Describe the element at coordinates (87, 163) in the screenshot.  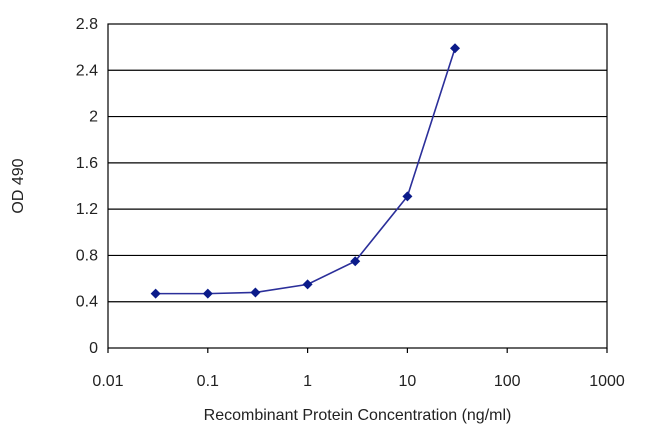
I see `y-tick-label: 1.6` at that location.